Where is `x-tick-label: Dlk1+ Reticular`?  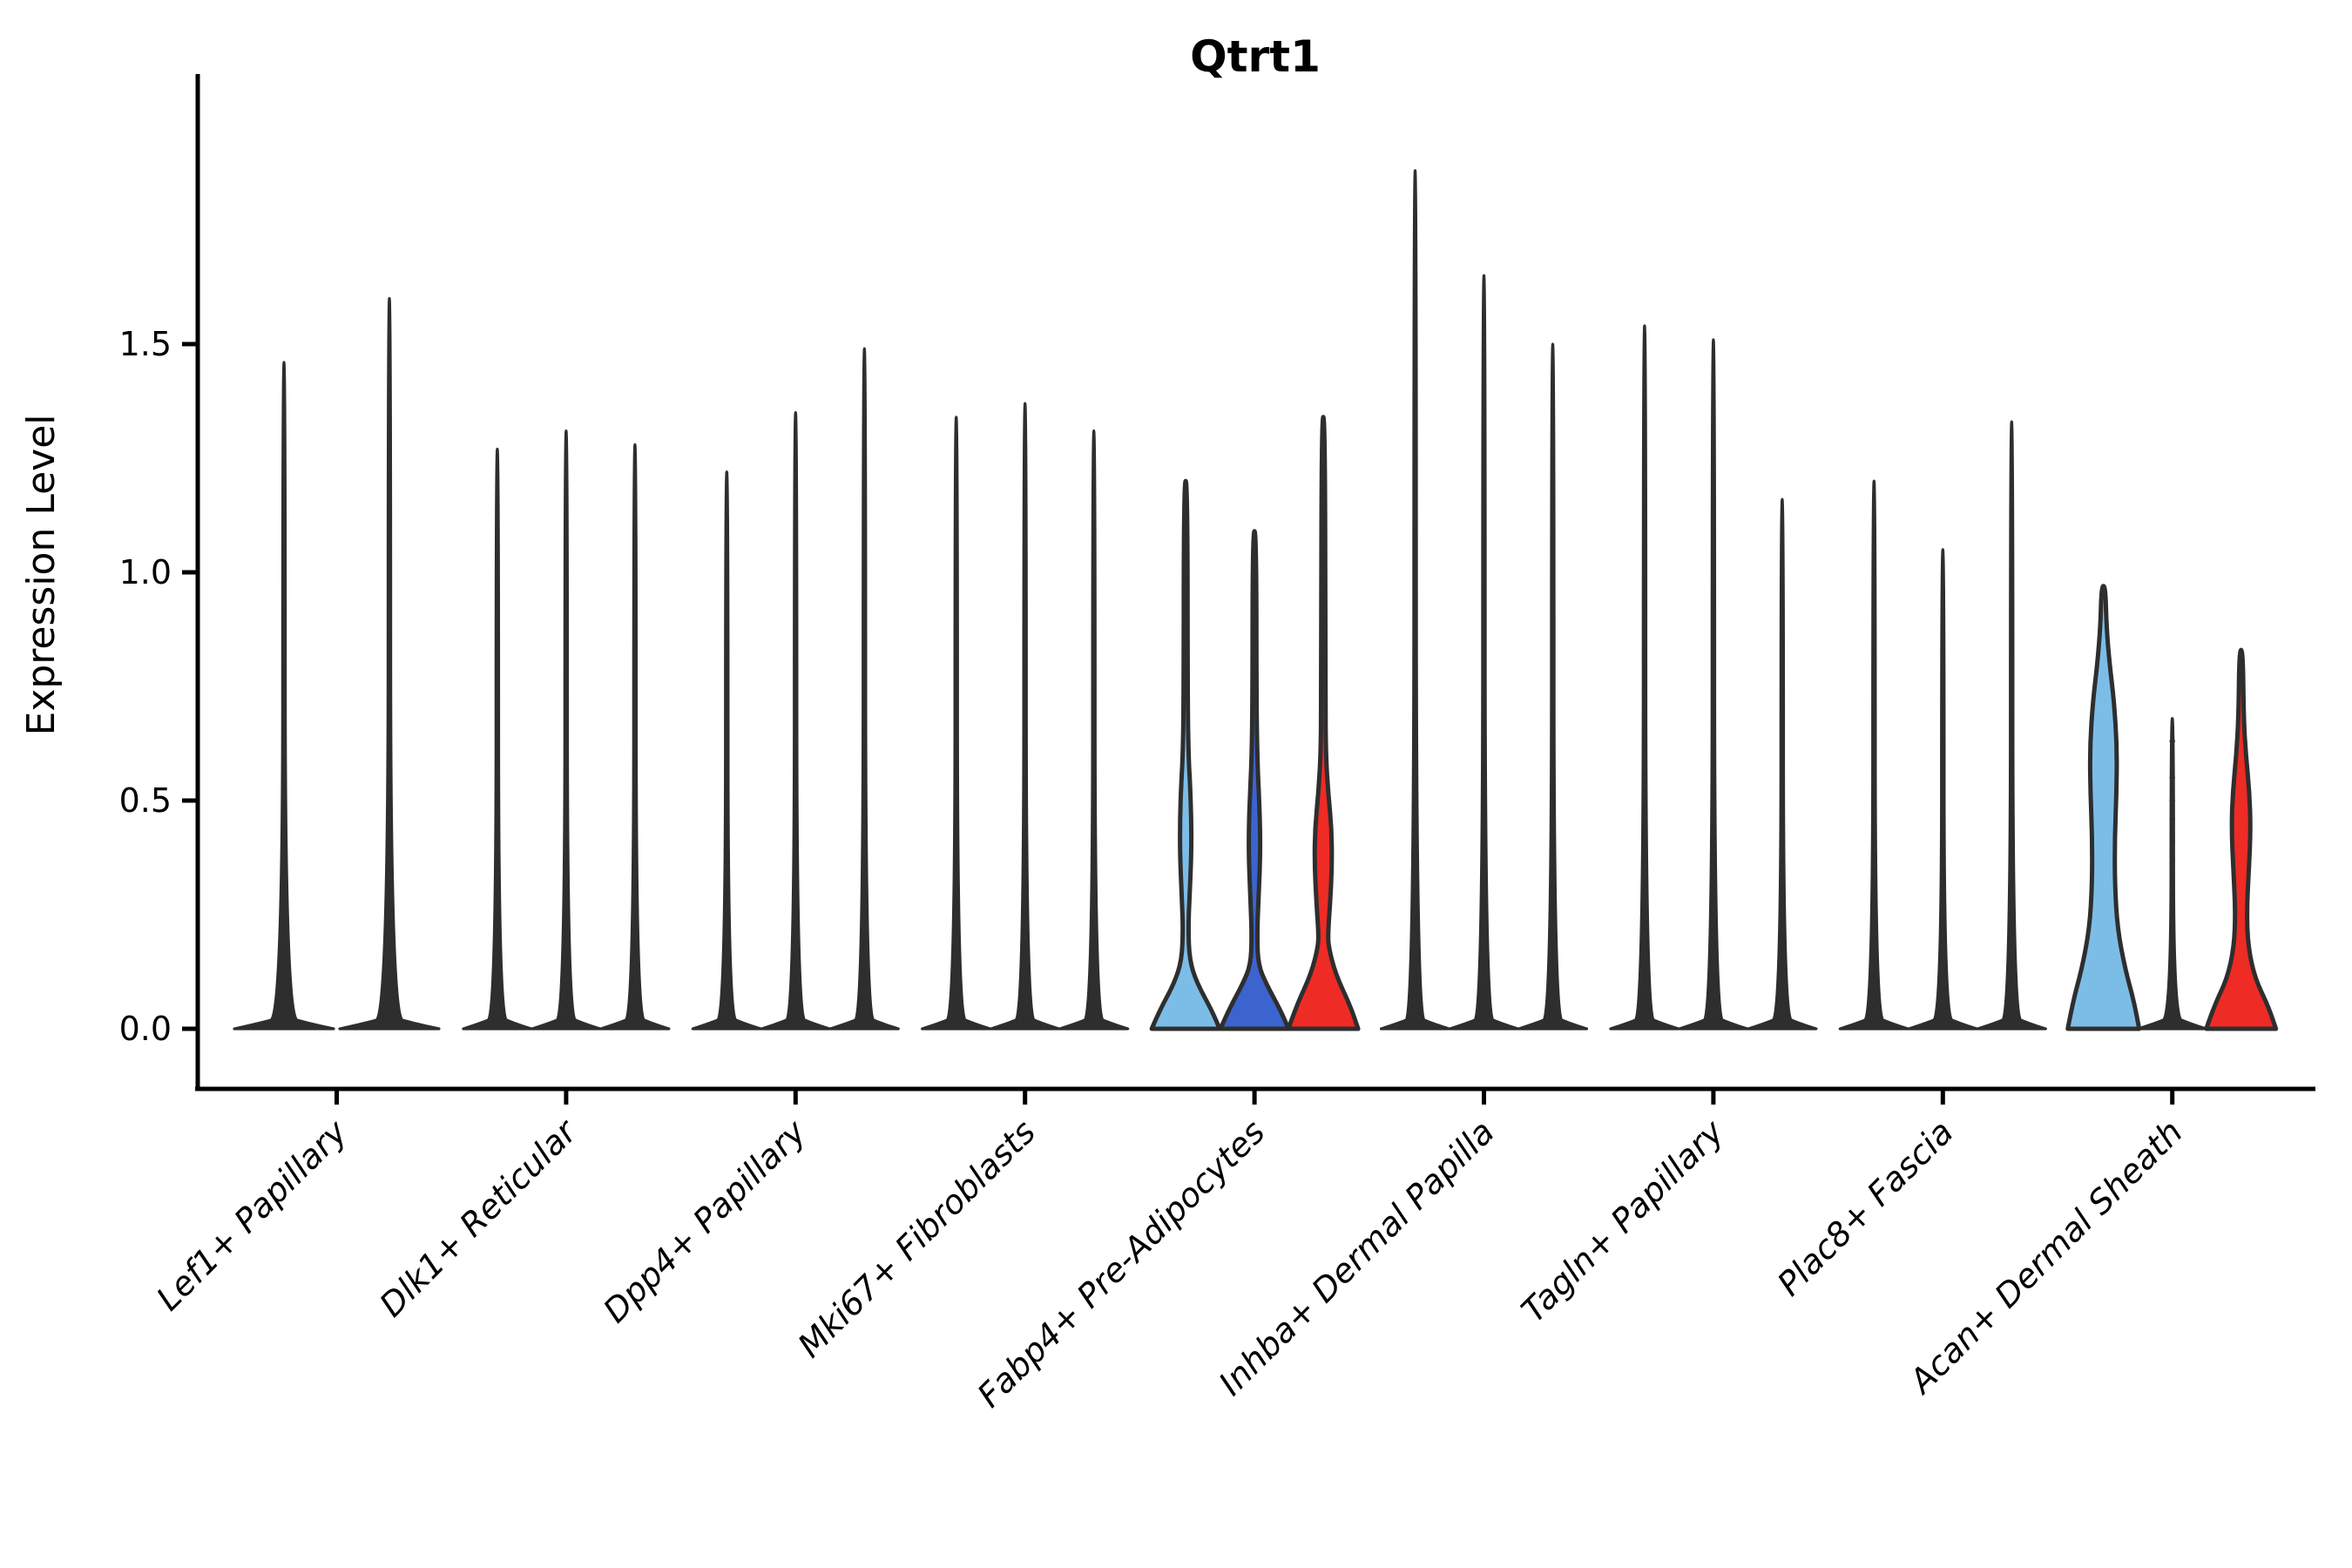
x-tick-label: Dlk1+ Reticular is located at coordinates (479, 1218).